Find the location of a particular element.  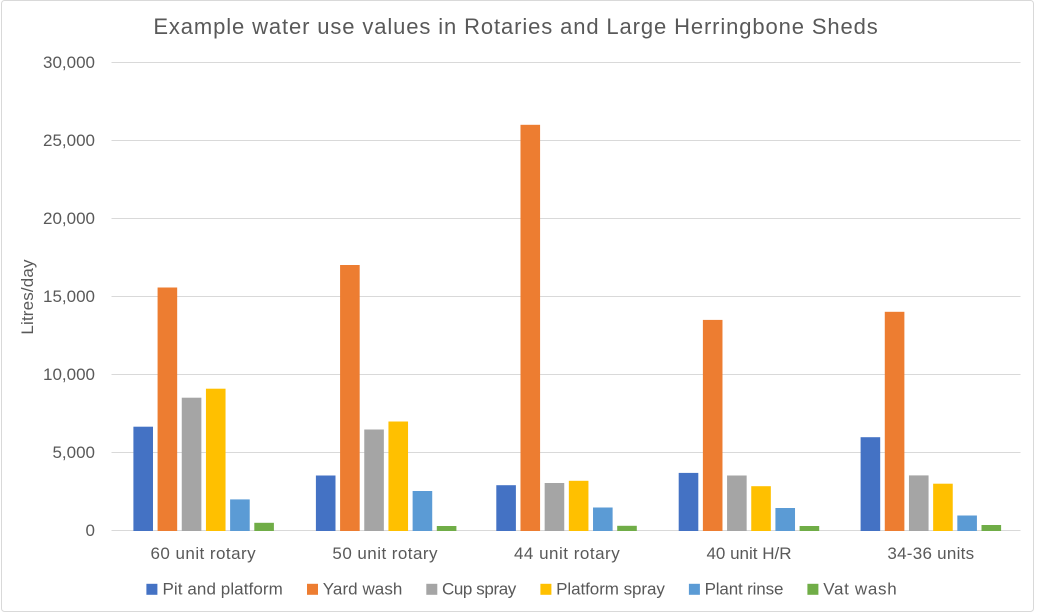

svg-text: 0 is located at coordinates (90, 530).